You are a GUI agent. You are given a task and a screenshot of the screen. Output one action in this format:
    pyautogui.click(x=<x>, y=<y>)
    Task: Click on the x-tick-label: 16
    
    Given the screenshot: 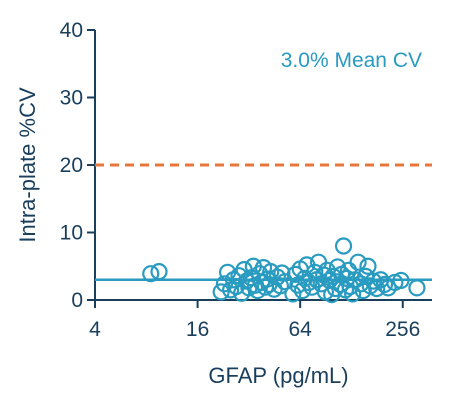 What is the action you would take?
    pyautogui.click(x=197, y=329)
    